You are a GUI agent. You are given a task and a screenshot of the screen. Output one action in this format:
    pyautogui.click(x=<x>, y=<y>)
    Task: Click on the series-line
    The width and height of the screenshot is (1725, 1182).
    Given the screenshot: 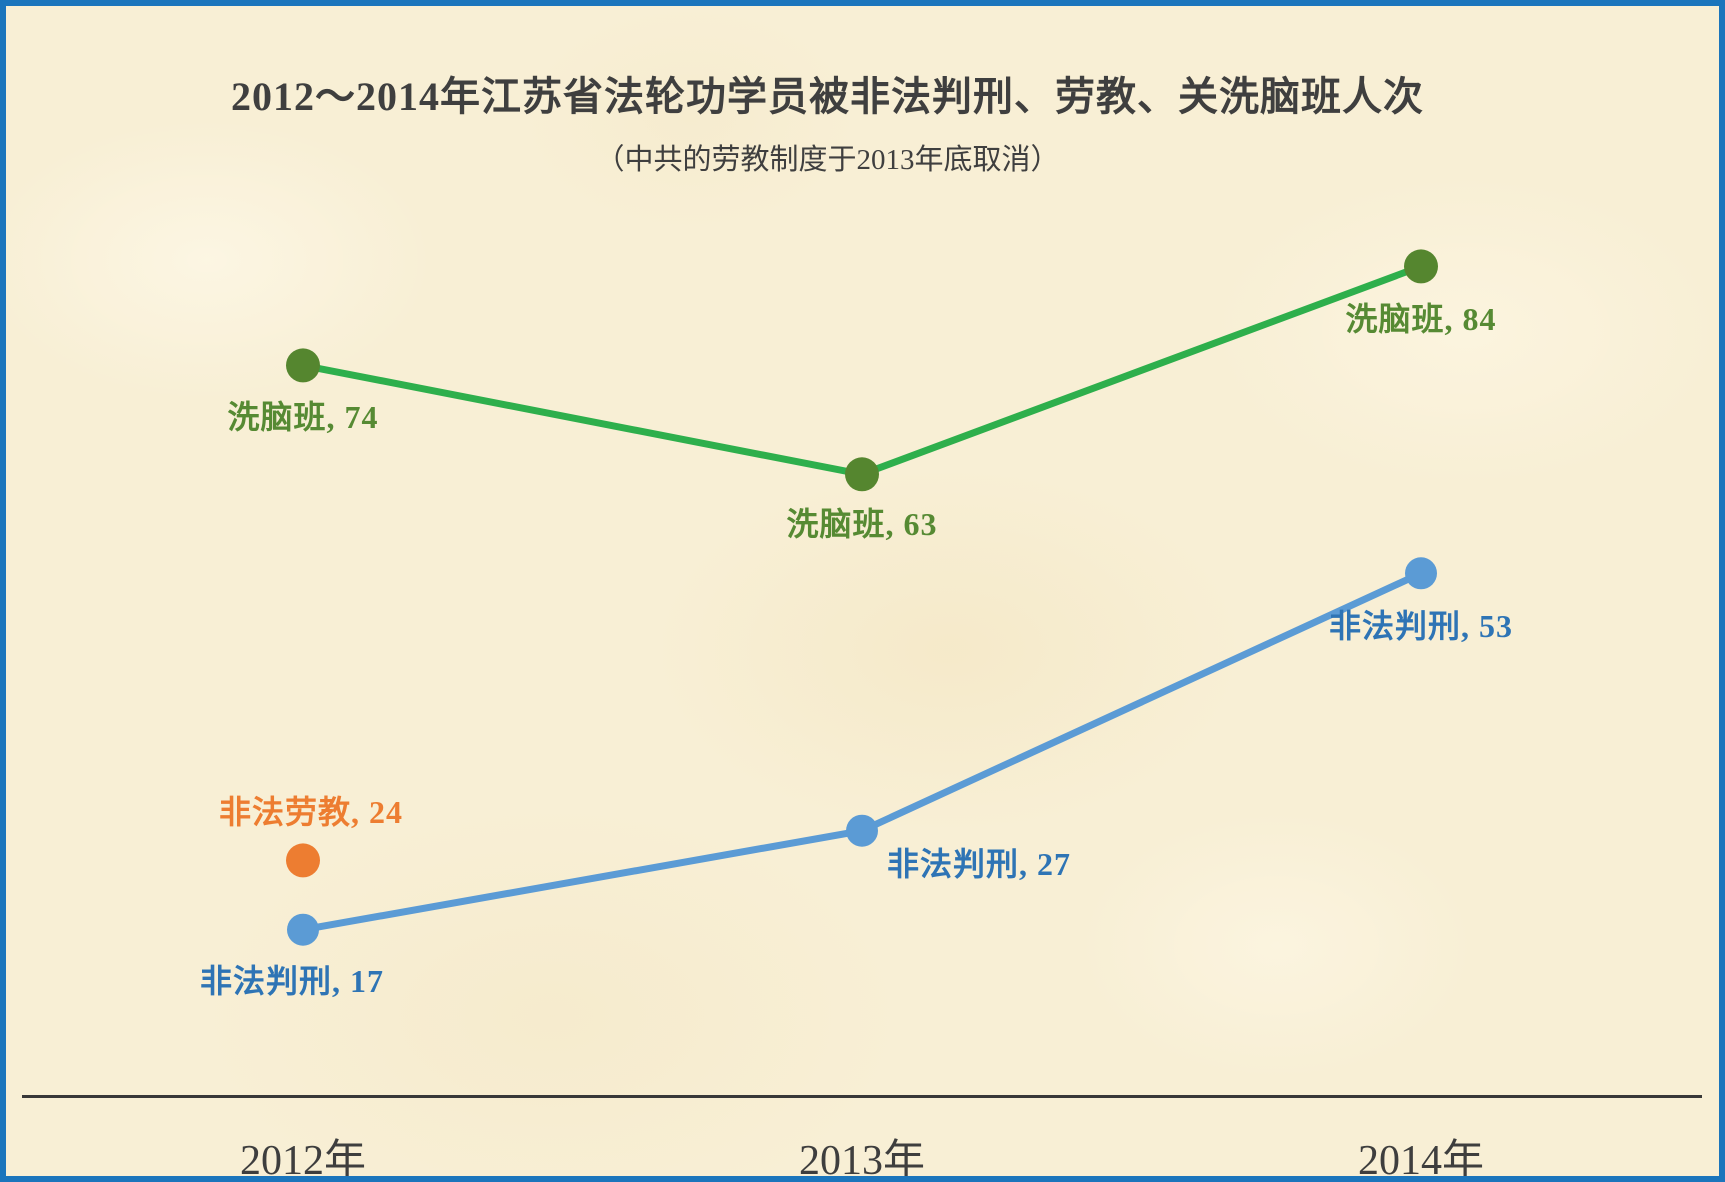 What is the action you would take?
    pyautogui.click(x=862, y=370)
    